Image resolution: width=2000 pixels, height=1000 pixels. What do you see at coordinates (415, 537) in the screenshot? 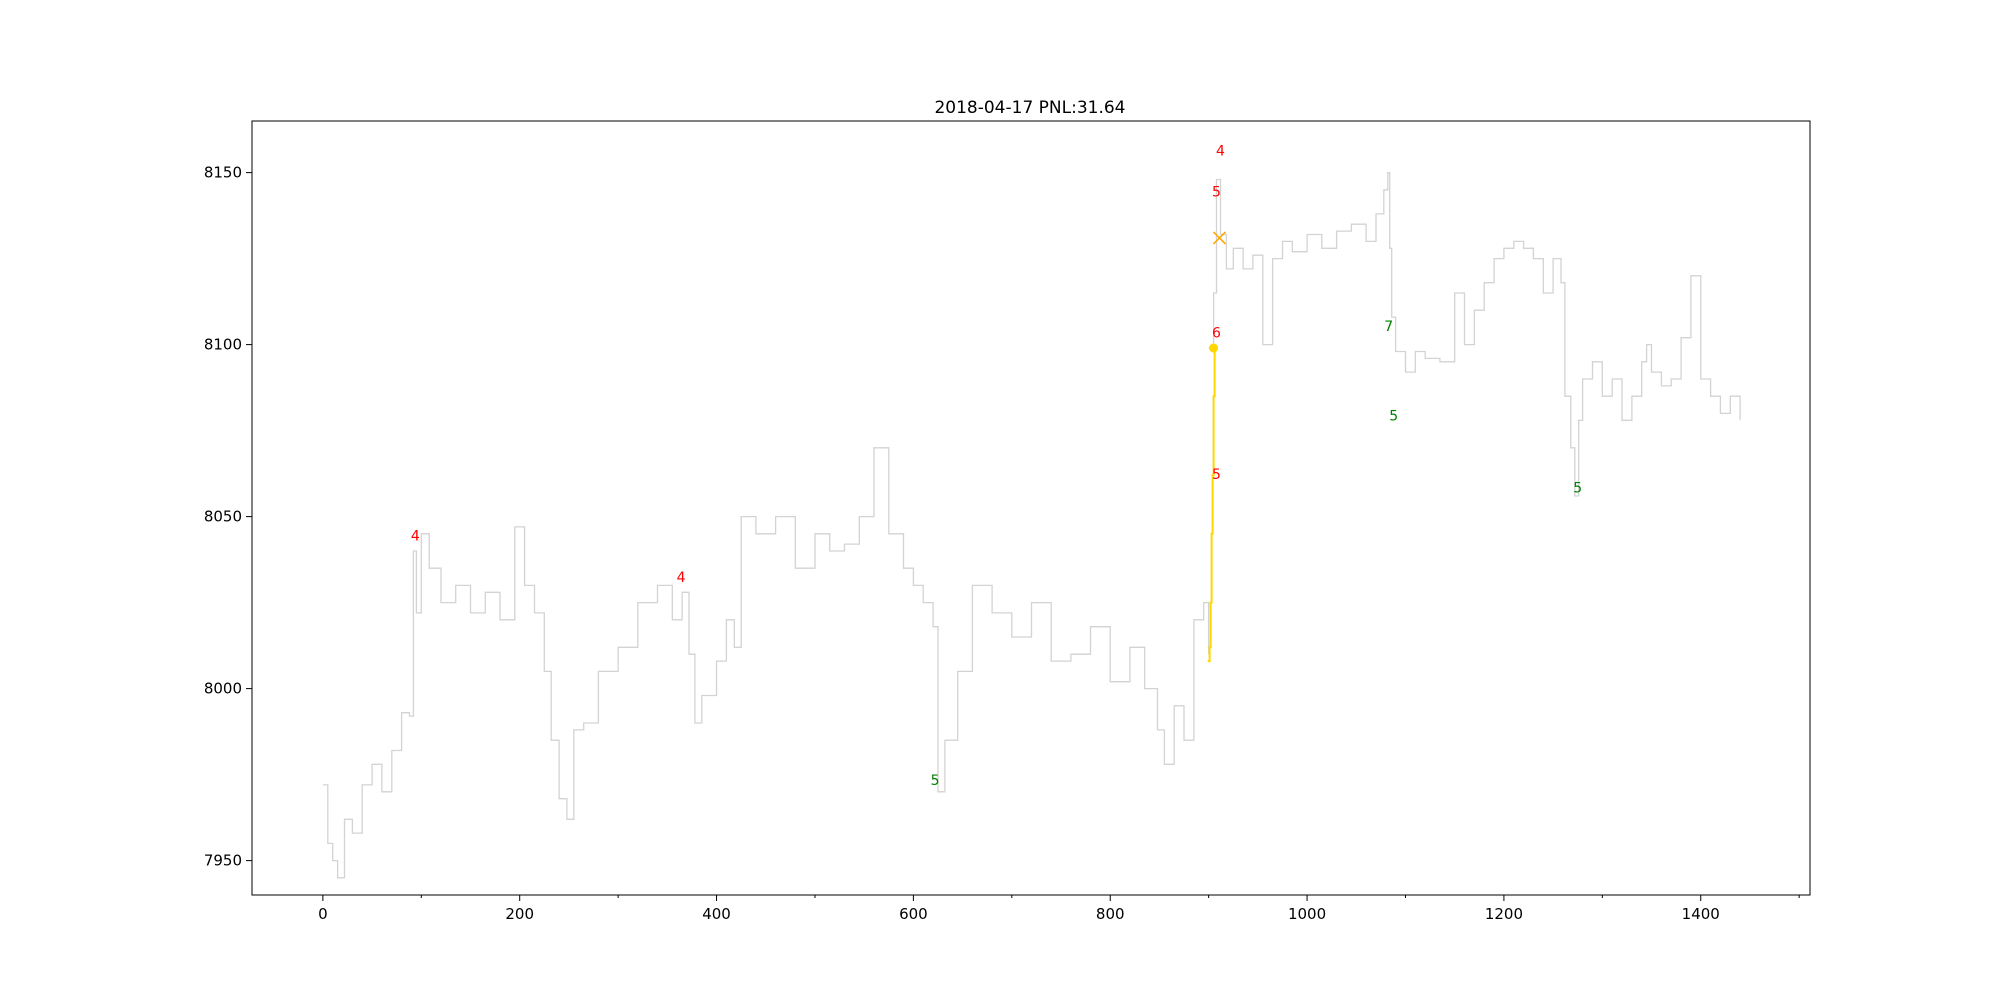
I see `trade-annotation-0: 4` at bounding box center [415, 537].